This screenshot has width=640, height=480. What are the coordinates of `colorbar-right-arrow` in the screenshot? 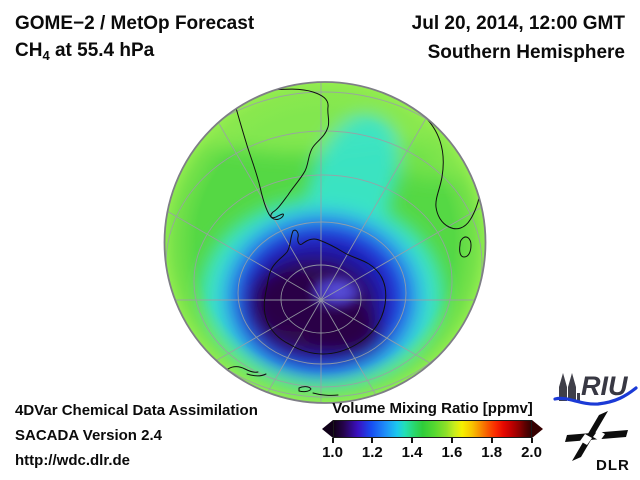 It's located at (537, 429).